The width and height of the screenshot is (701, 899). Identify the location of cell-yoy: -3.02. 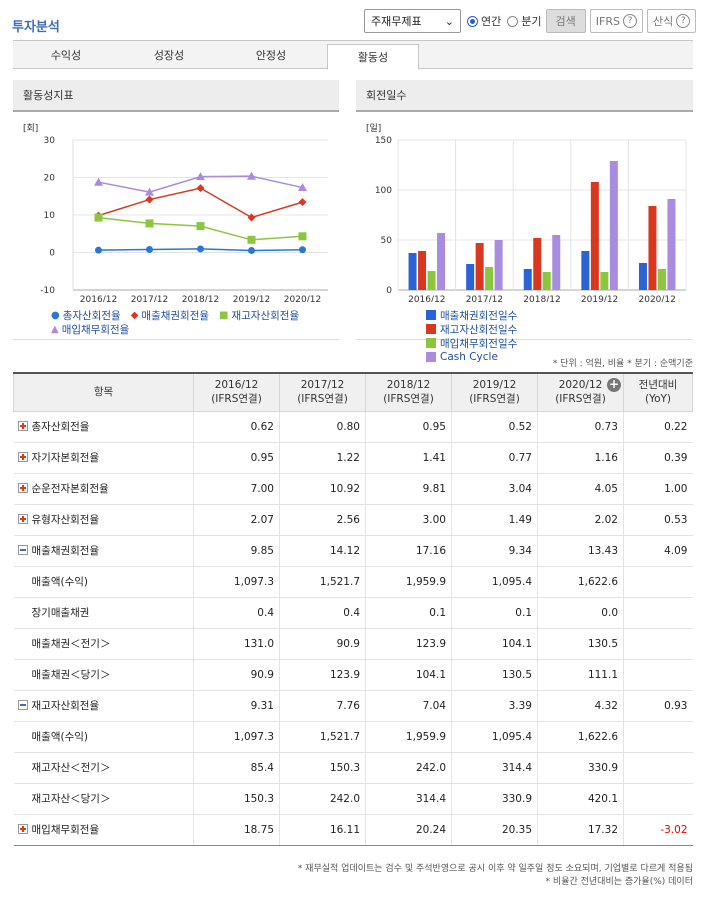
(658, 830).